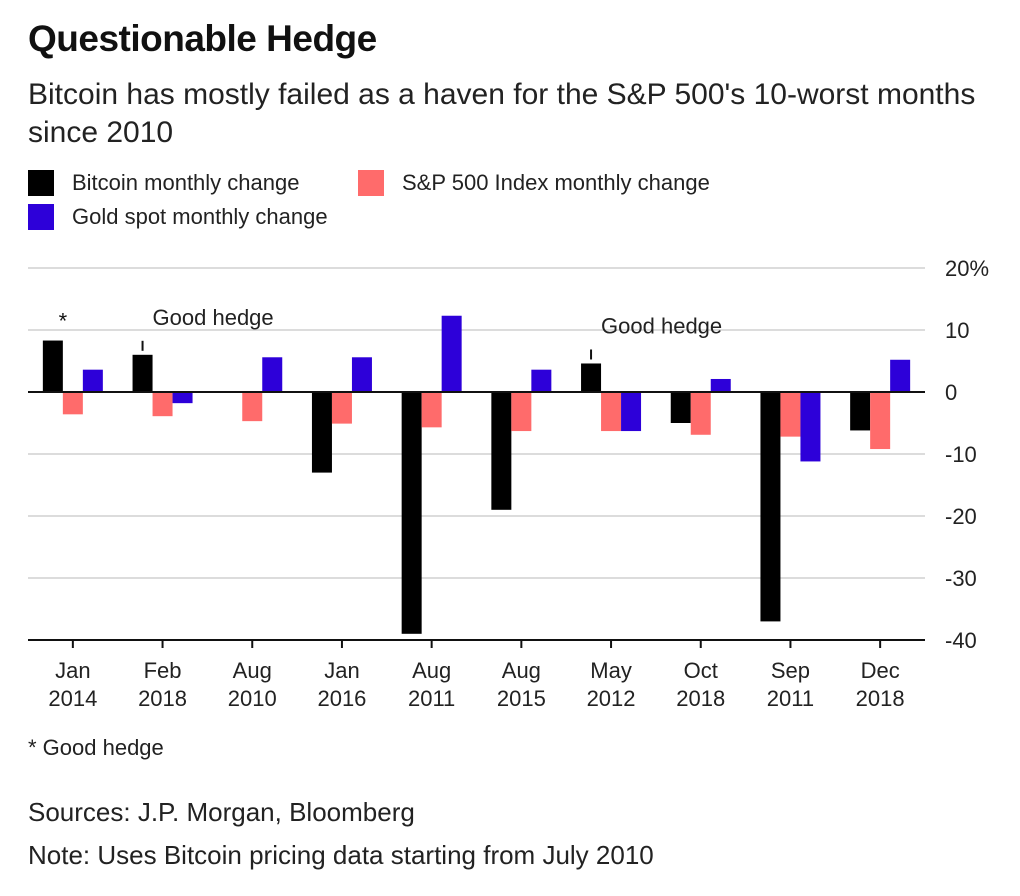 This screenshot has height=896, width=1020. I want to click on x-tick-label-month: Sep, so click(790, 670).